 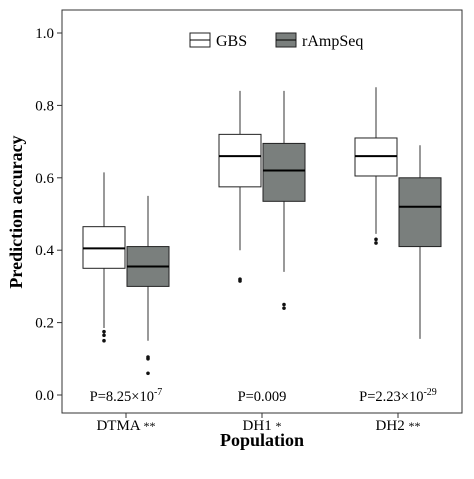 What do you see at coordinates (398, 396) in the screenshot?
I see `p-value-label: P=2.23×10-29` at bounding box center [398, 396].